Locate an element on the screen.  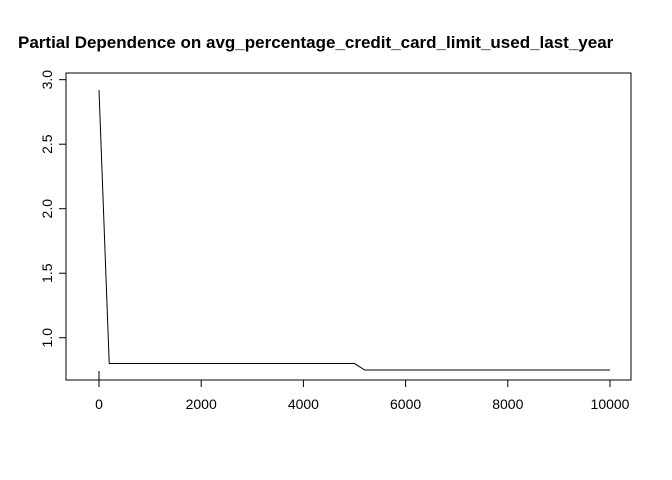
x-tick-label: 0 is located at coordinates (99, 404).